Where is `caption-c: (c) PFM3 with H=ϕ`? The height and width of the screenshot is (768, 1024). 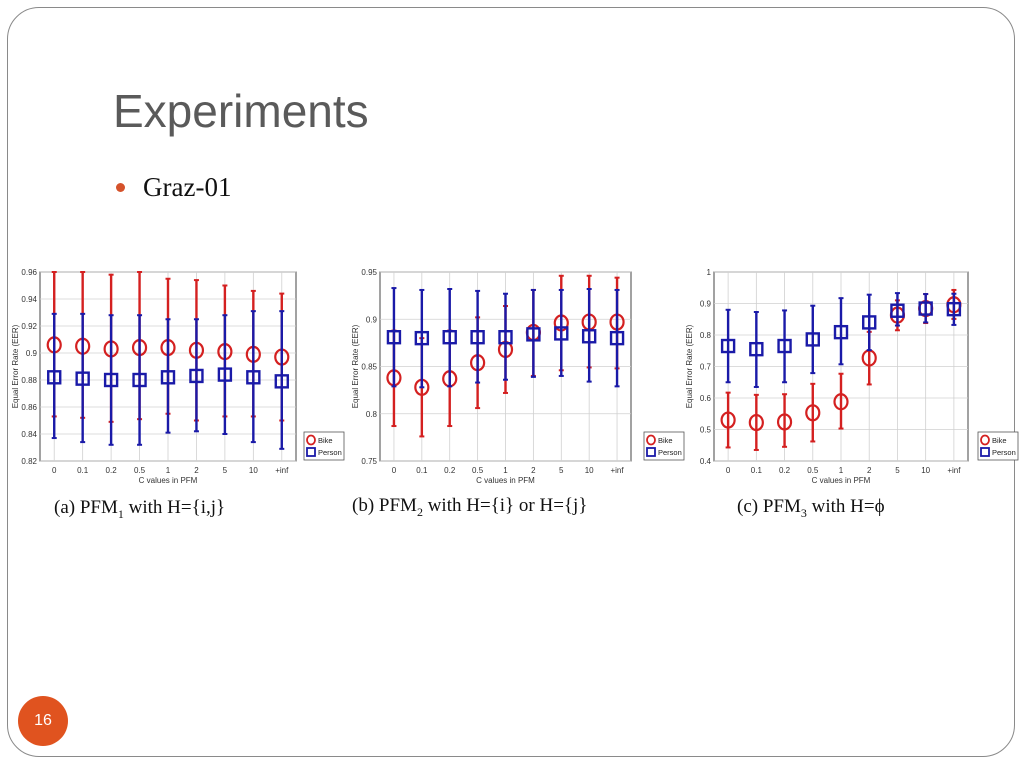 caption-c: (c) PFM3 with H=ϕ is located at coordinates (811, 508).